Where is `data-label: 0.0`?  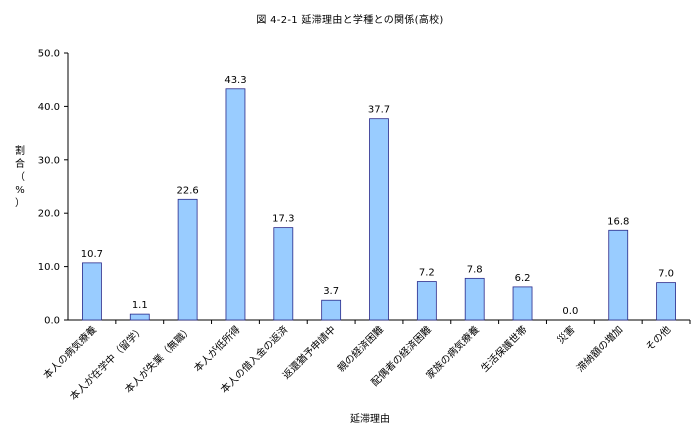
data-label: 0.0 is located at coordinates (570, 311).